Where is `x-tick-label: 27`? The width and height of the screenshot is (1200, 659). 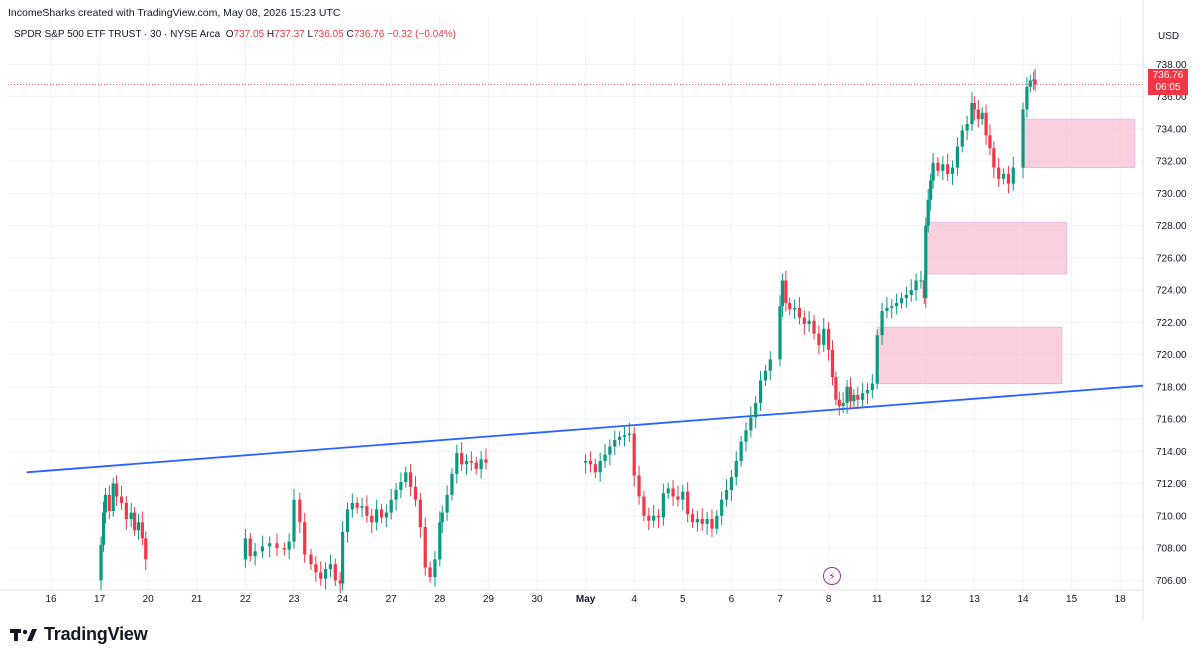 x-tick-label: 27 is located at coordinates (392, 599).